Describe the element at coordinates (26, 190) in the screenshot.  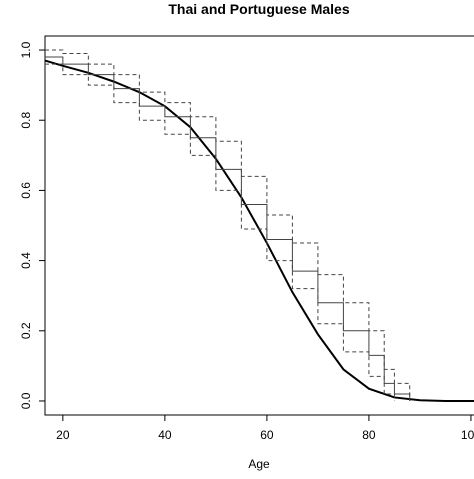
I see `y-tick-label: 0.6` at that location.